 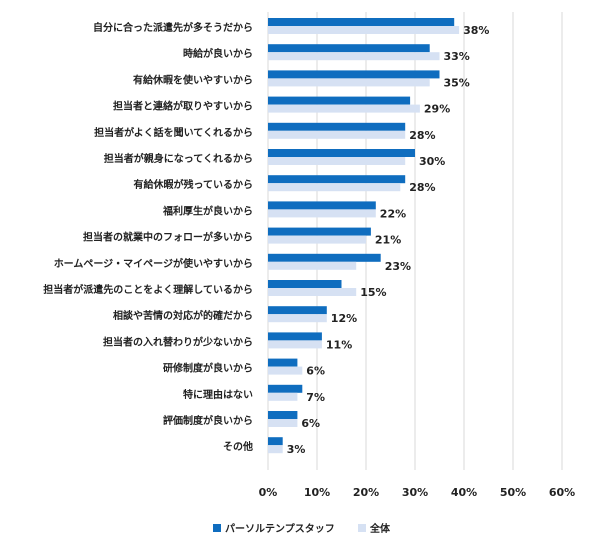 I want to click on legend: パーソルテンプスタッフ 全体, so click(x=302, y=528).